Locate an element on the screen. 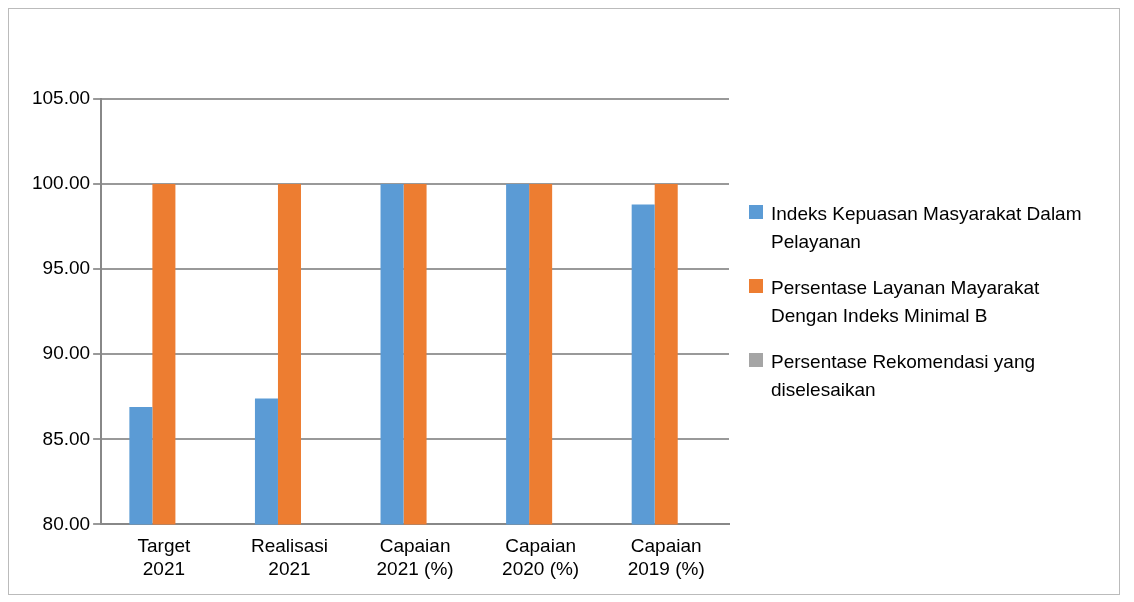 The image size is (1134, 602). x-tick-label: Capaian 2020 (%) is located at coordinates (541, 557).